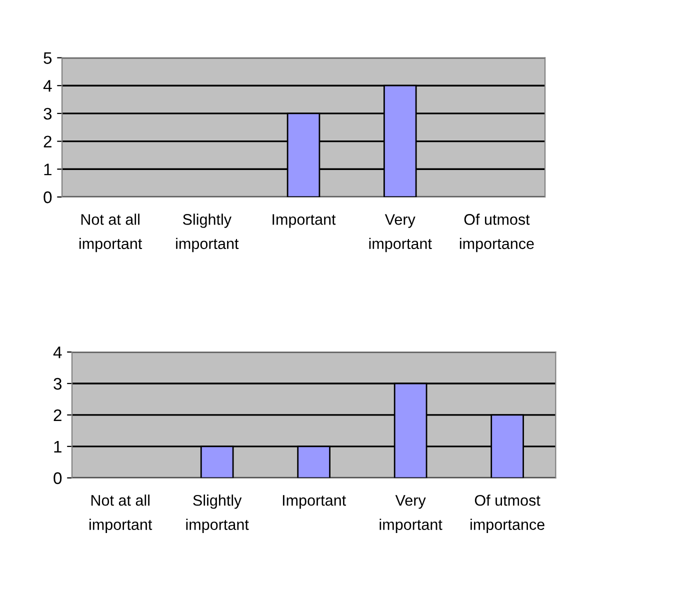  I want to click on y-tick-label: 5, so click(48, 58).